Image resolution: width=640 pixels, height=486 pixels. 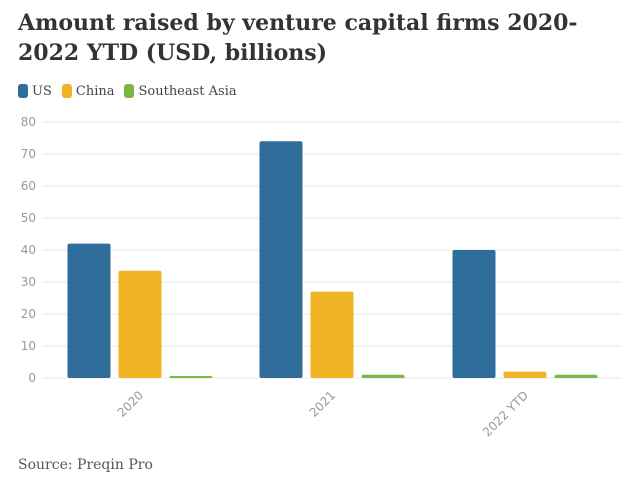 I want to click on legend-label-china: China, so click(x=95, y=91).